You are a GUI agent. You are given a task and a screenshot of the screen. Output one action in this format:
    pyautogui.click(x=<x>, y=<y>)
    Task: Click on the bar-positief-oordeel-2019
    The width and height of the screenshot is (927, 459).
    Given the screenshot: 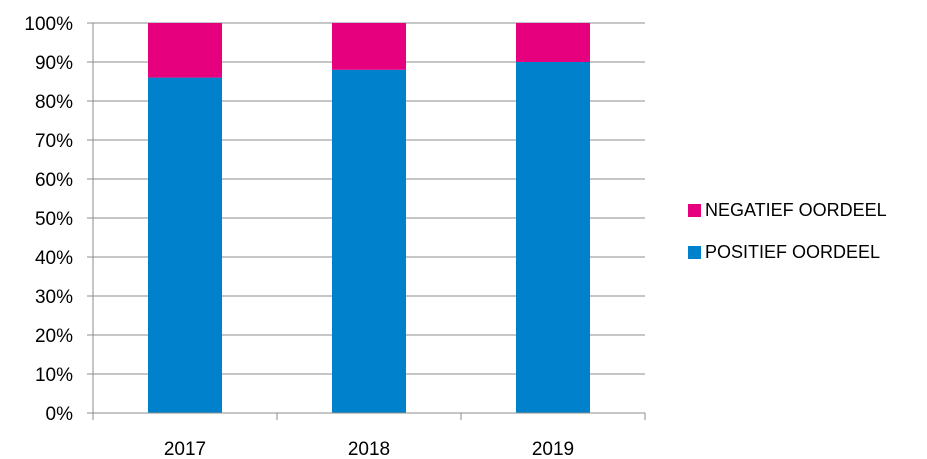 What is the action you would take?
    pyautogui.click(x=553, y=237)
    